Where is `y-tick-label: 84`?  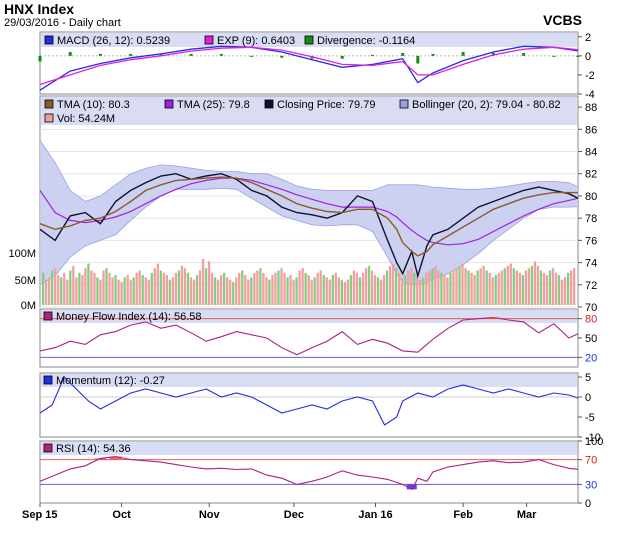 y-tick-label: 84 is located at coordinates (591, 153).